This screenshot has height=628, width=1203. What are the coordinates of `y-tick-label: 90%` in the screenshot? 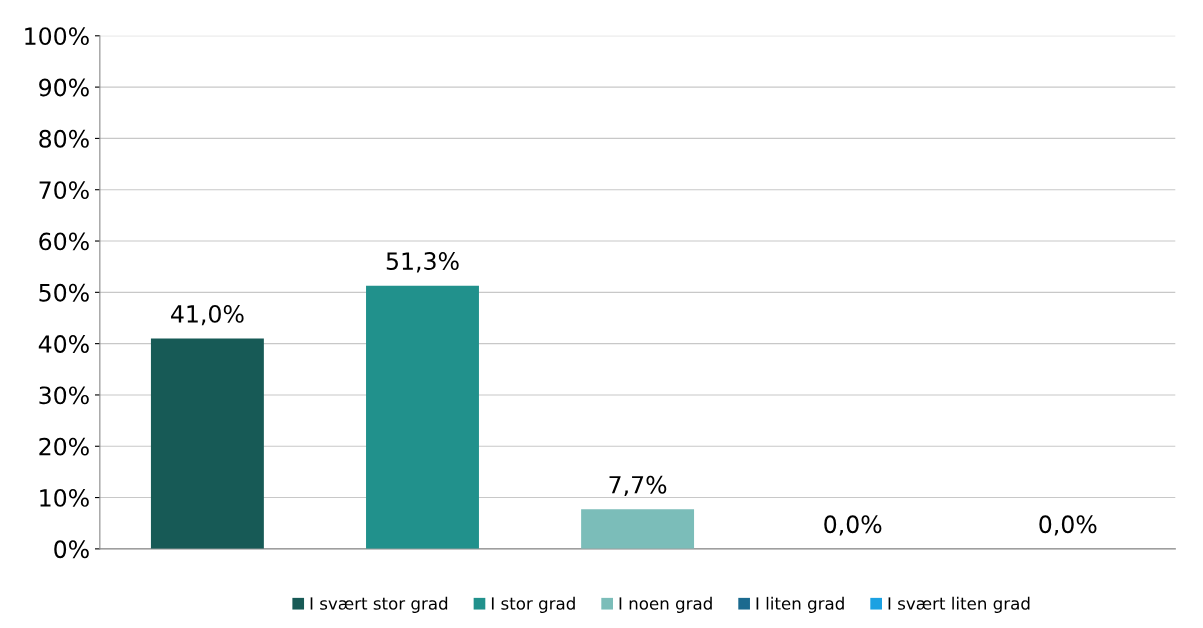 It's located at (64, 87).